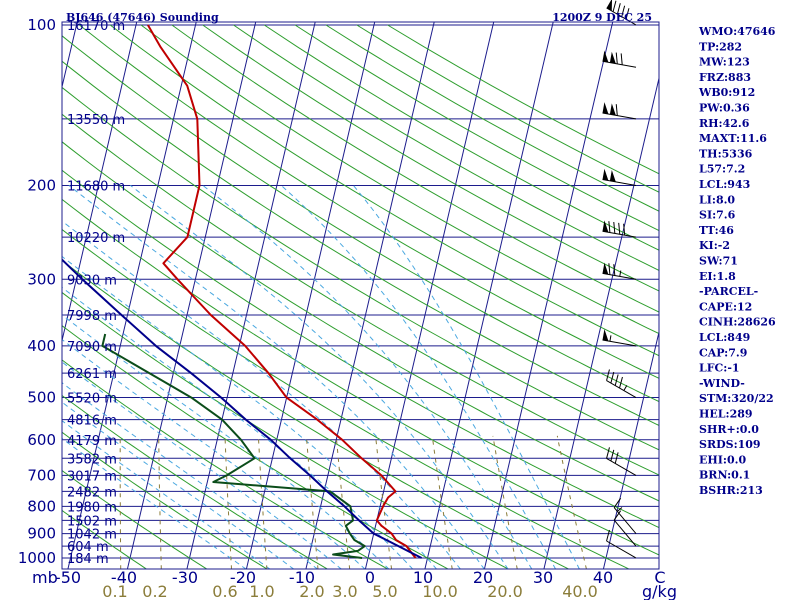 This screenshot has width=800, height=600. I want to click on mixing-ratio-label: 5.0, so click(384, 591).